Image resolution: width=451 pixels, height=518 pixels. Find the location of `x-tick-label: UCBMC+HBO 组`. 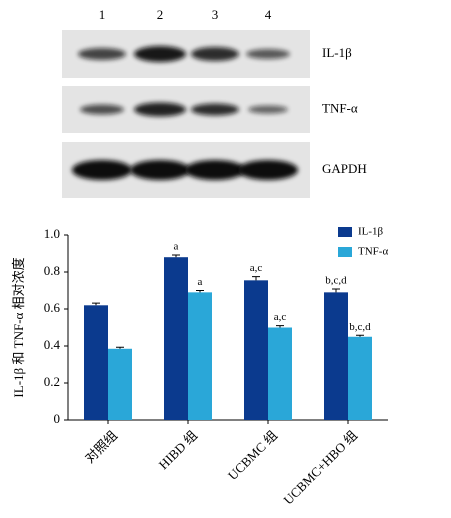

x-tick-label: UCBMC+HBO 组 is located at coordinates (320, 468).